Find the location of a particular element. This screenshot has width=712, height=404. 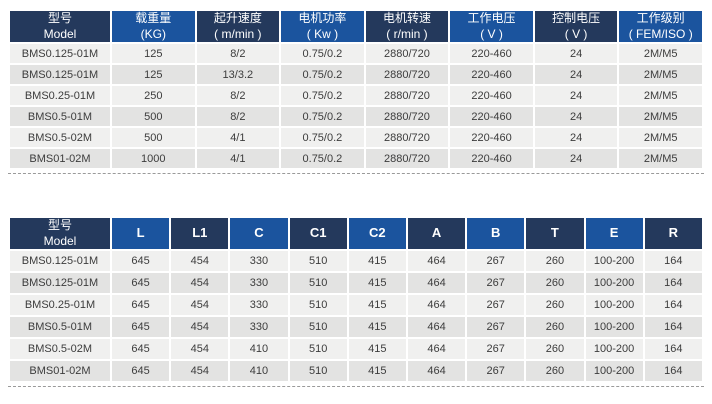

value-cell: 1000 is located at coordinates (153, 159).